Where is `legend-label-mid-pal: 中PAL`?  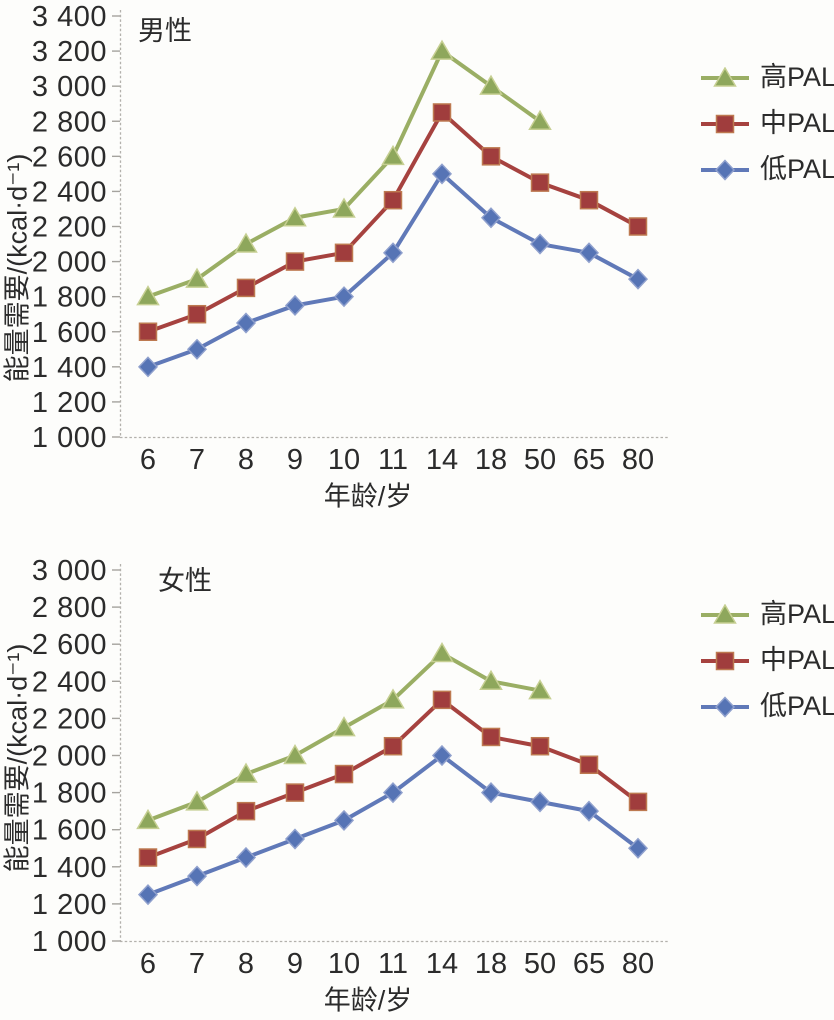 legend-label-mid-pal: 中PAL is located at coordinates (797, 660).